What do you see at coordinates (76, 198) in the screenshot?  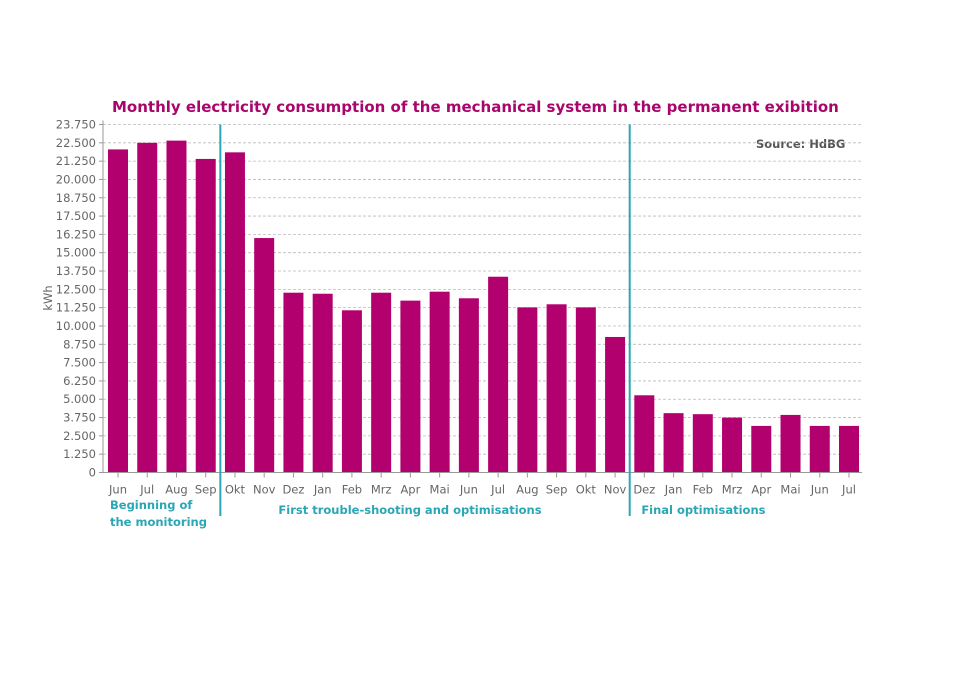 I see `y-tick-label: 18.750` at bounding box center [76, 198].